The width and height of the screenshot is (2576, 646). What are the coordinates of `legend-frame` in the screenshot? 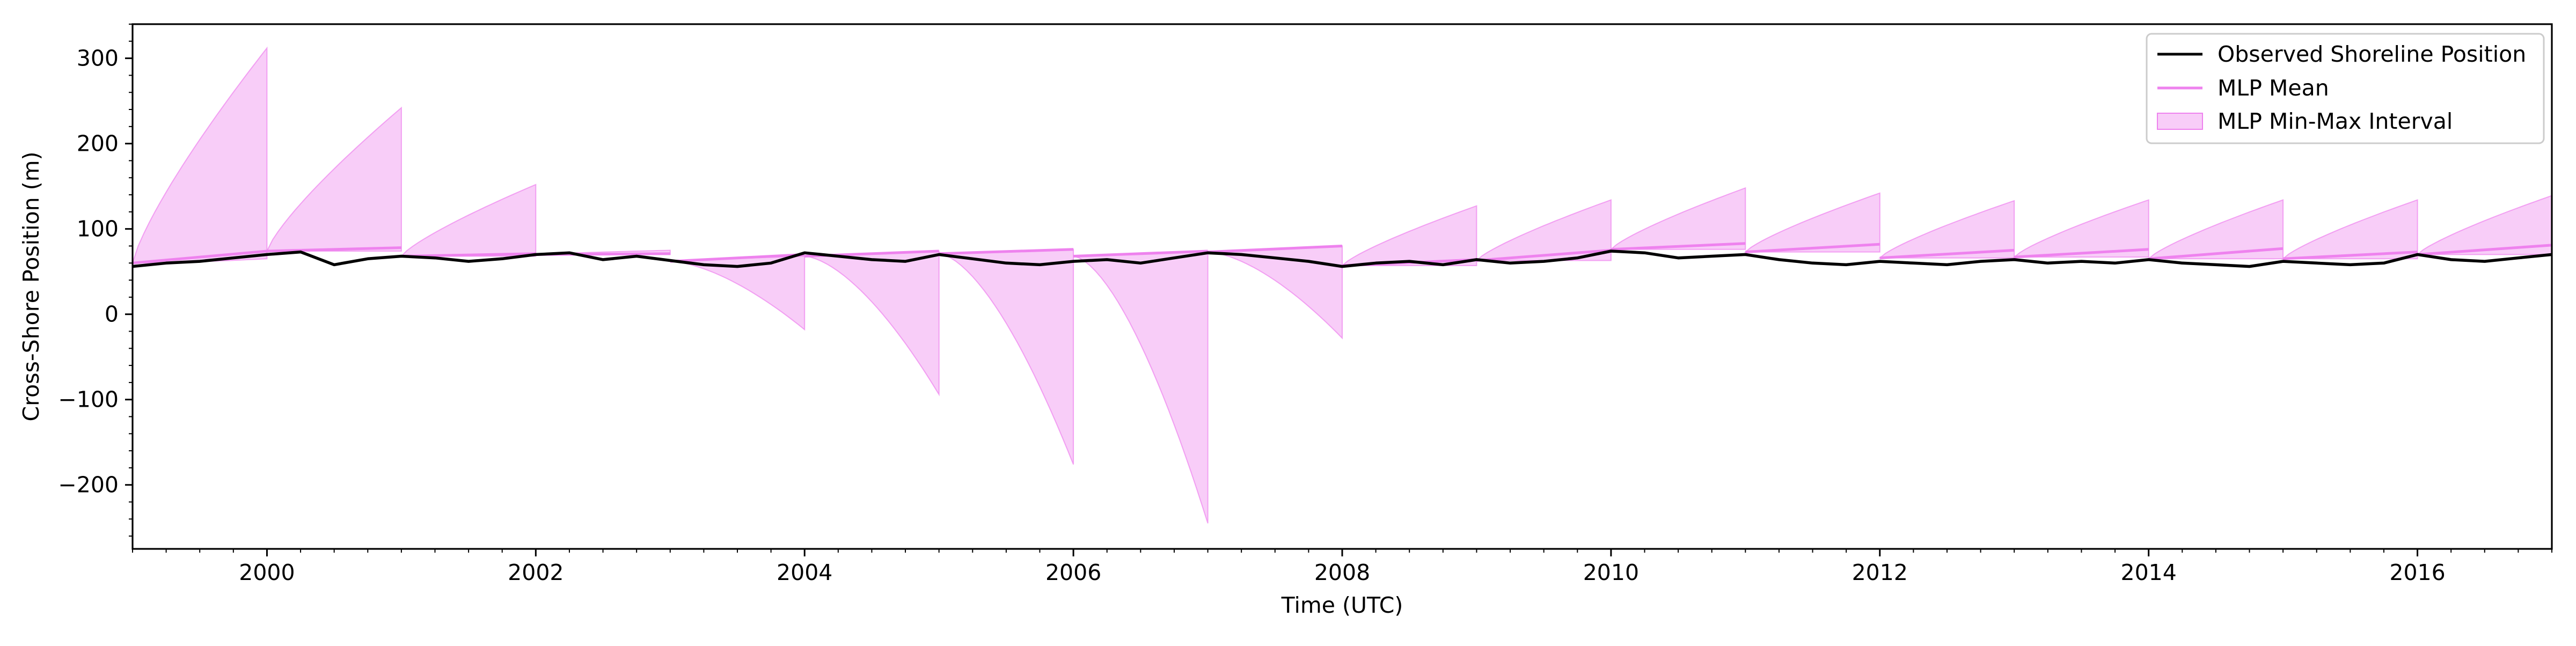 It's located at (2345, 89).